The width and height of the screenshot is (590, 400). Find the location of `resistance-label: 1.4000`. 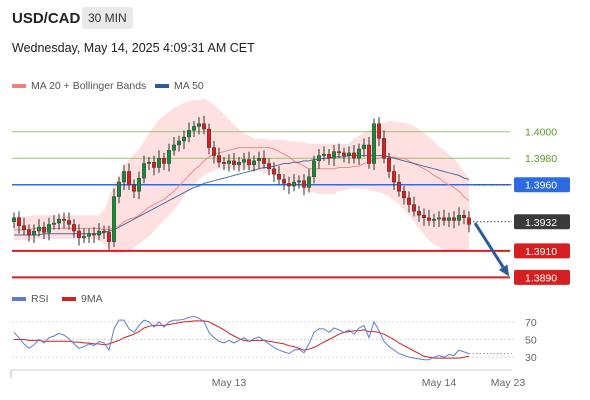

resistance-label: 1.4000 is located at coordinates (541, 133).